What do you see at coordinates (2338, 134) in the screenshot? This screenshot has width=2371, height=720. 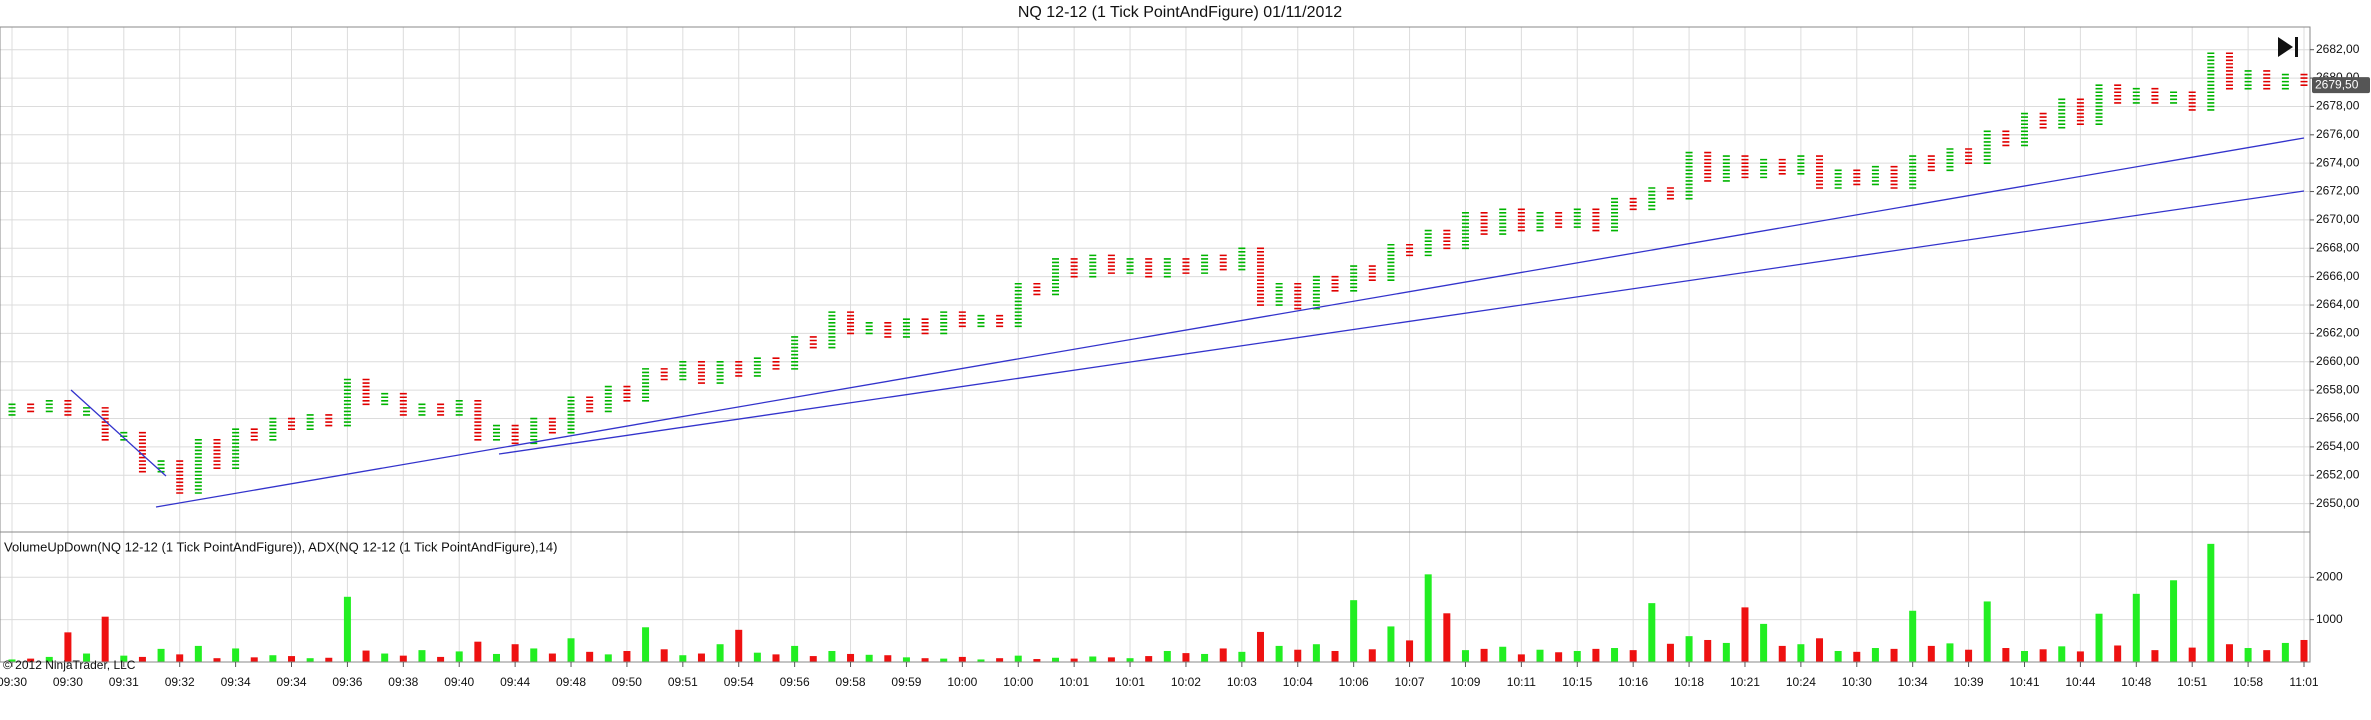 I see `y-tick-label: 2676,00` at bounding box center [2338, 134].